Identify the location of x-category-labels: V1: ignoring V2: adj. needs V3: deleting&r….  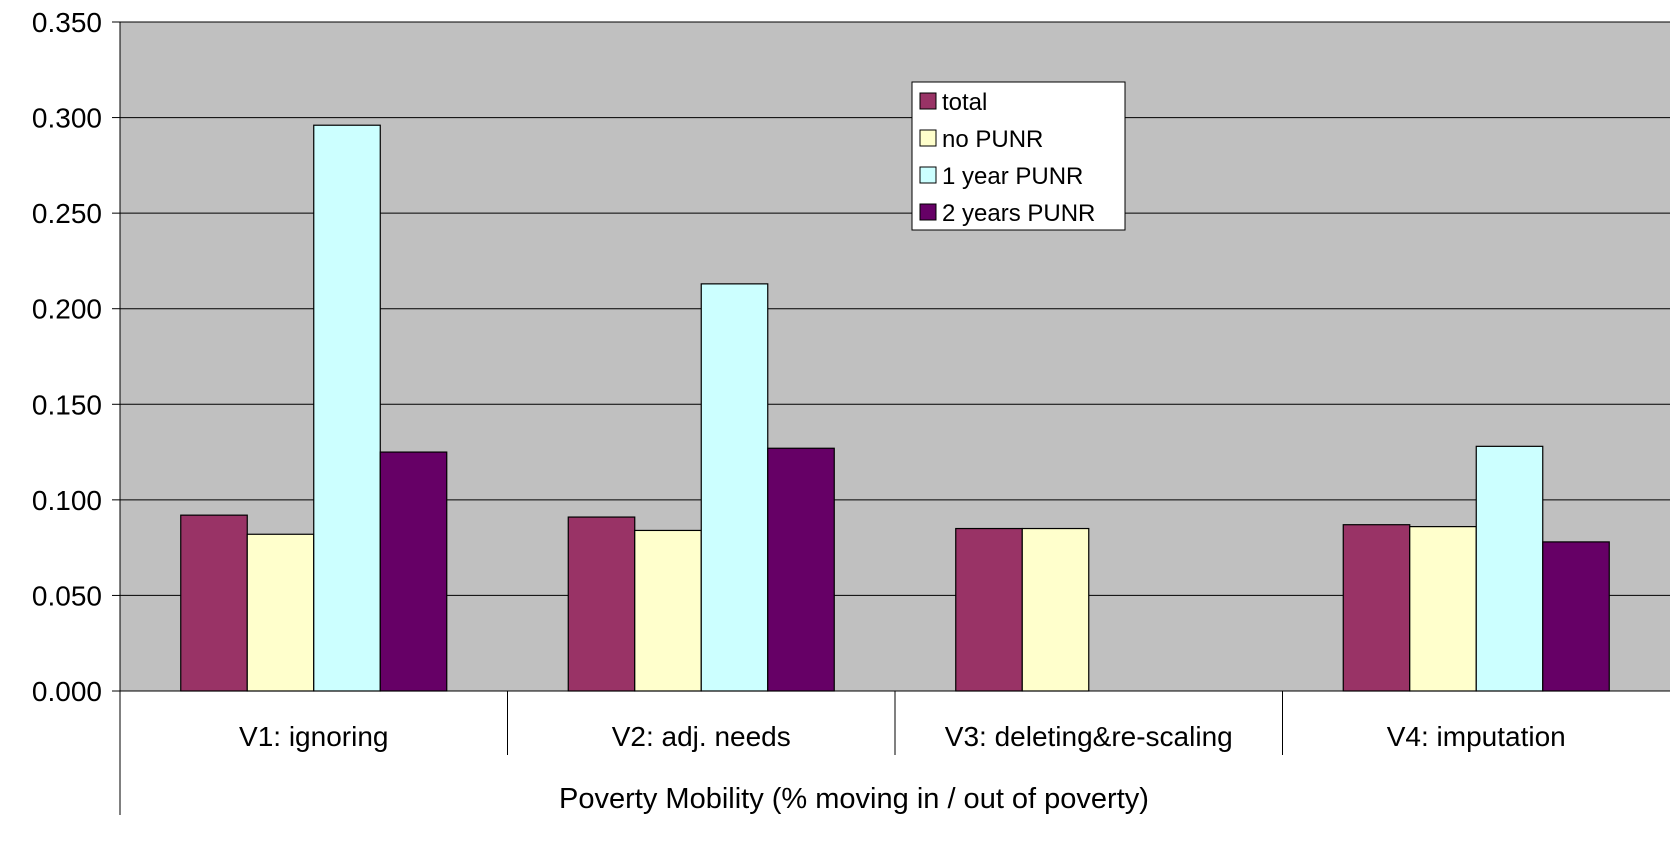
(902, 736).